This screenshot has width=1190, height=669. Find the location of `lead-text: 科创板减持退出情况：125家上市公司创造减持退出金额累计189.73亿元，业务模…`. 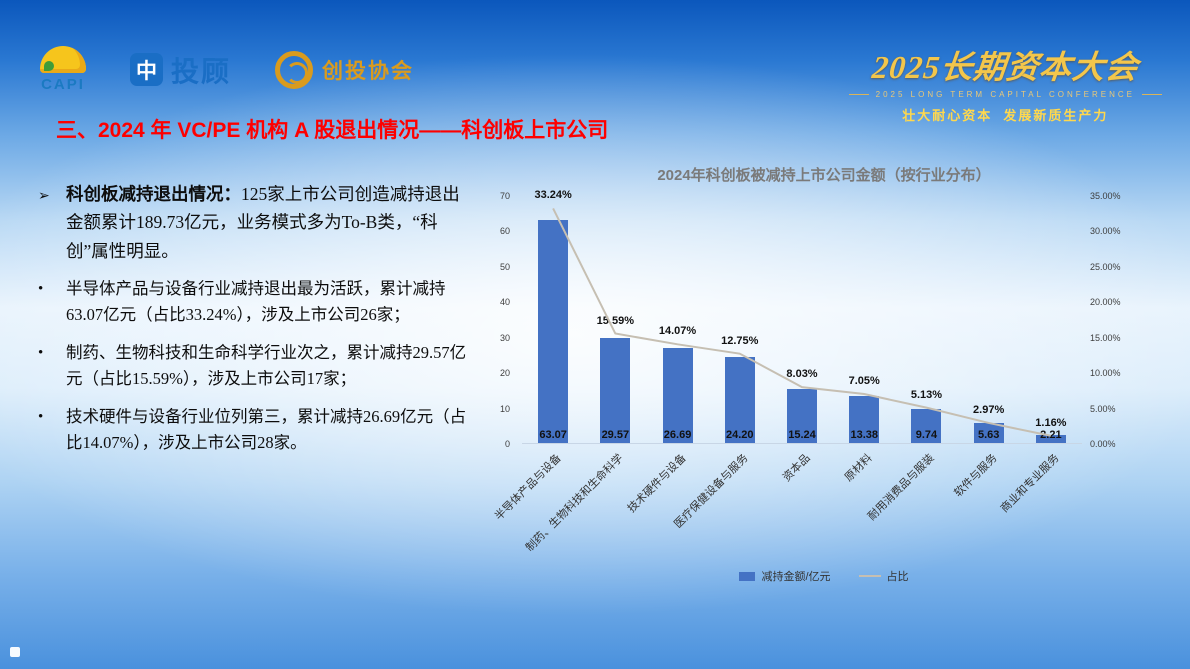

lead-text: 科创板减持退出情况：125家上市公司创造减持退出金额累计189.73亿元，业务模… is located at coordinates (267, 222).